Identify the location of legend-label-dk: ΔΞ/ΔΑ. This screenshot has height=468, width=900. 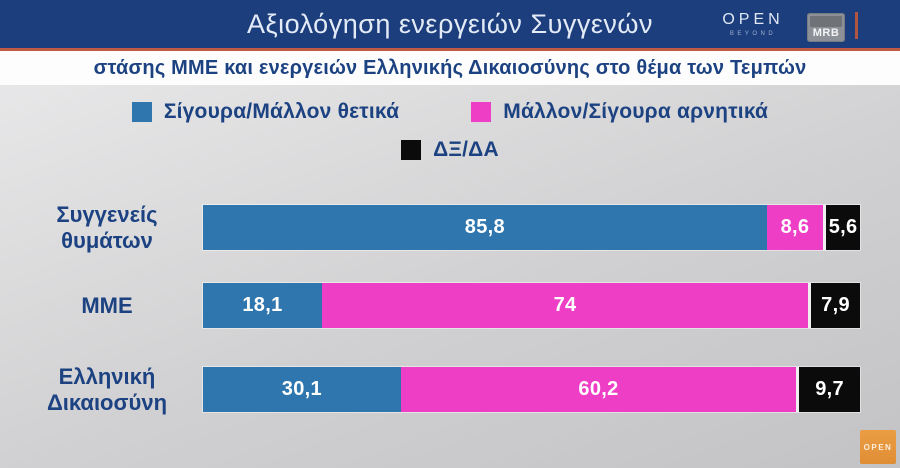
(466, 149).